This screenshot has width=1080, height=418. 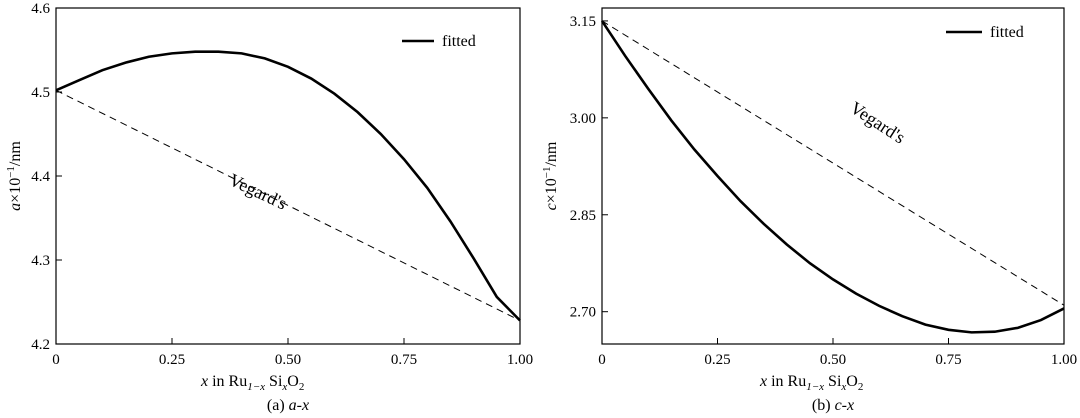 I want to click on x-tick-label-a-4: 1.00, so click(x=520, y=360).